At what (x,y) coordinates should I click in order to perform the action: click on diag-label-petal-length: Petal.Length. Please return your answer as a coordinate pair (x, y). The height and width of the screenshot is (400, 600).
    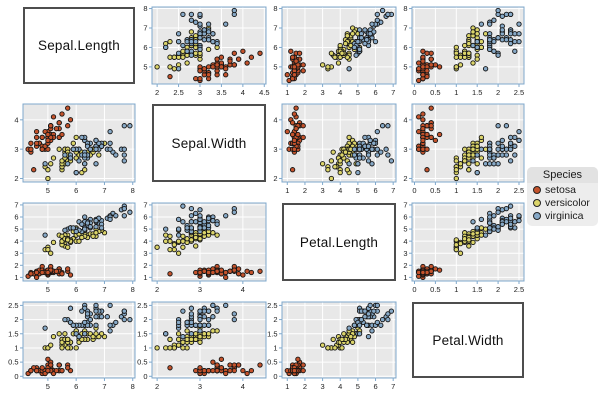
    Looking at the image, I should click on (339, 242).